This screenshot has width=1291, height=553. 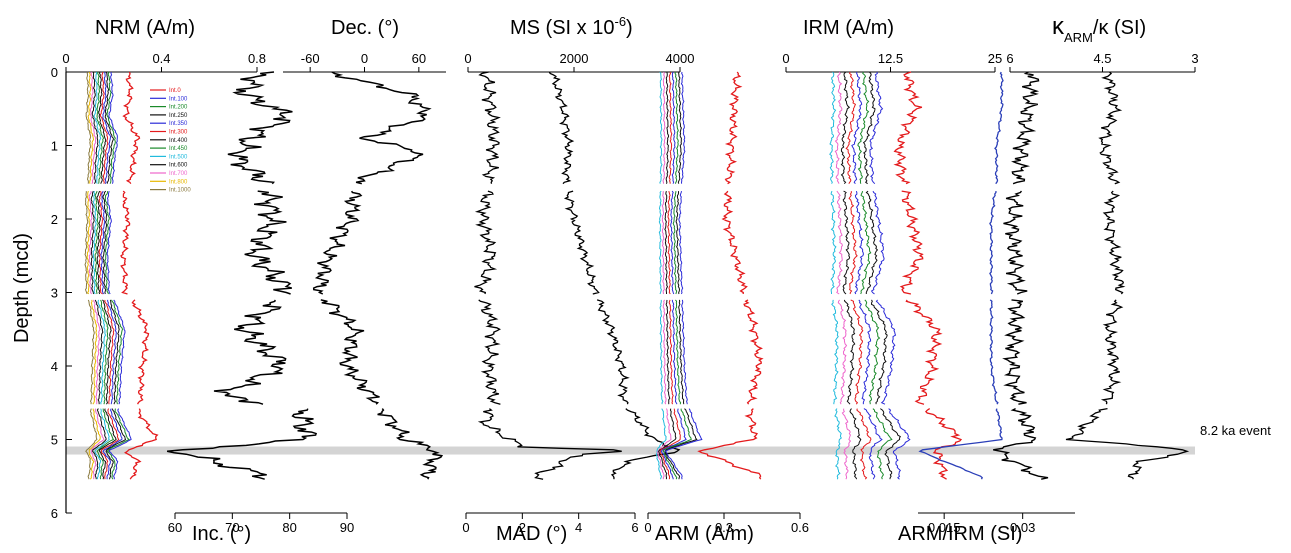 I want to click on nrm-Int.350-section-3, so click(x=112, y=444).